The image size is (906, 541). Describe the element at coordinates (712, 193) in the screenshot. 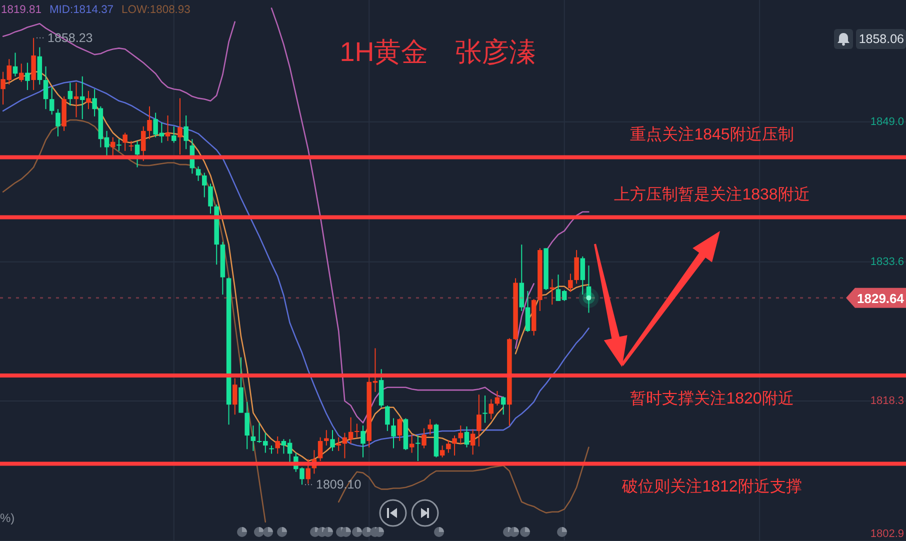

I see `ref-line-label: 上方压制暂是关注1838附近` at that location.